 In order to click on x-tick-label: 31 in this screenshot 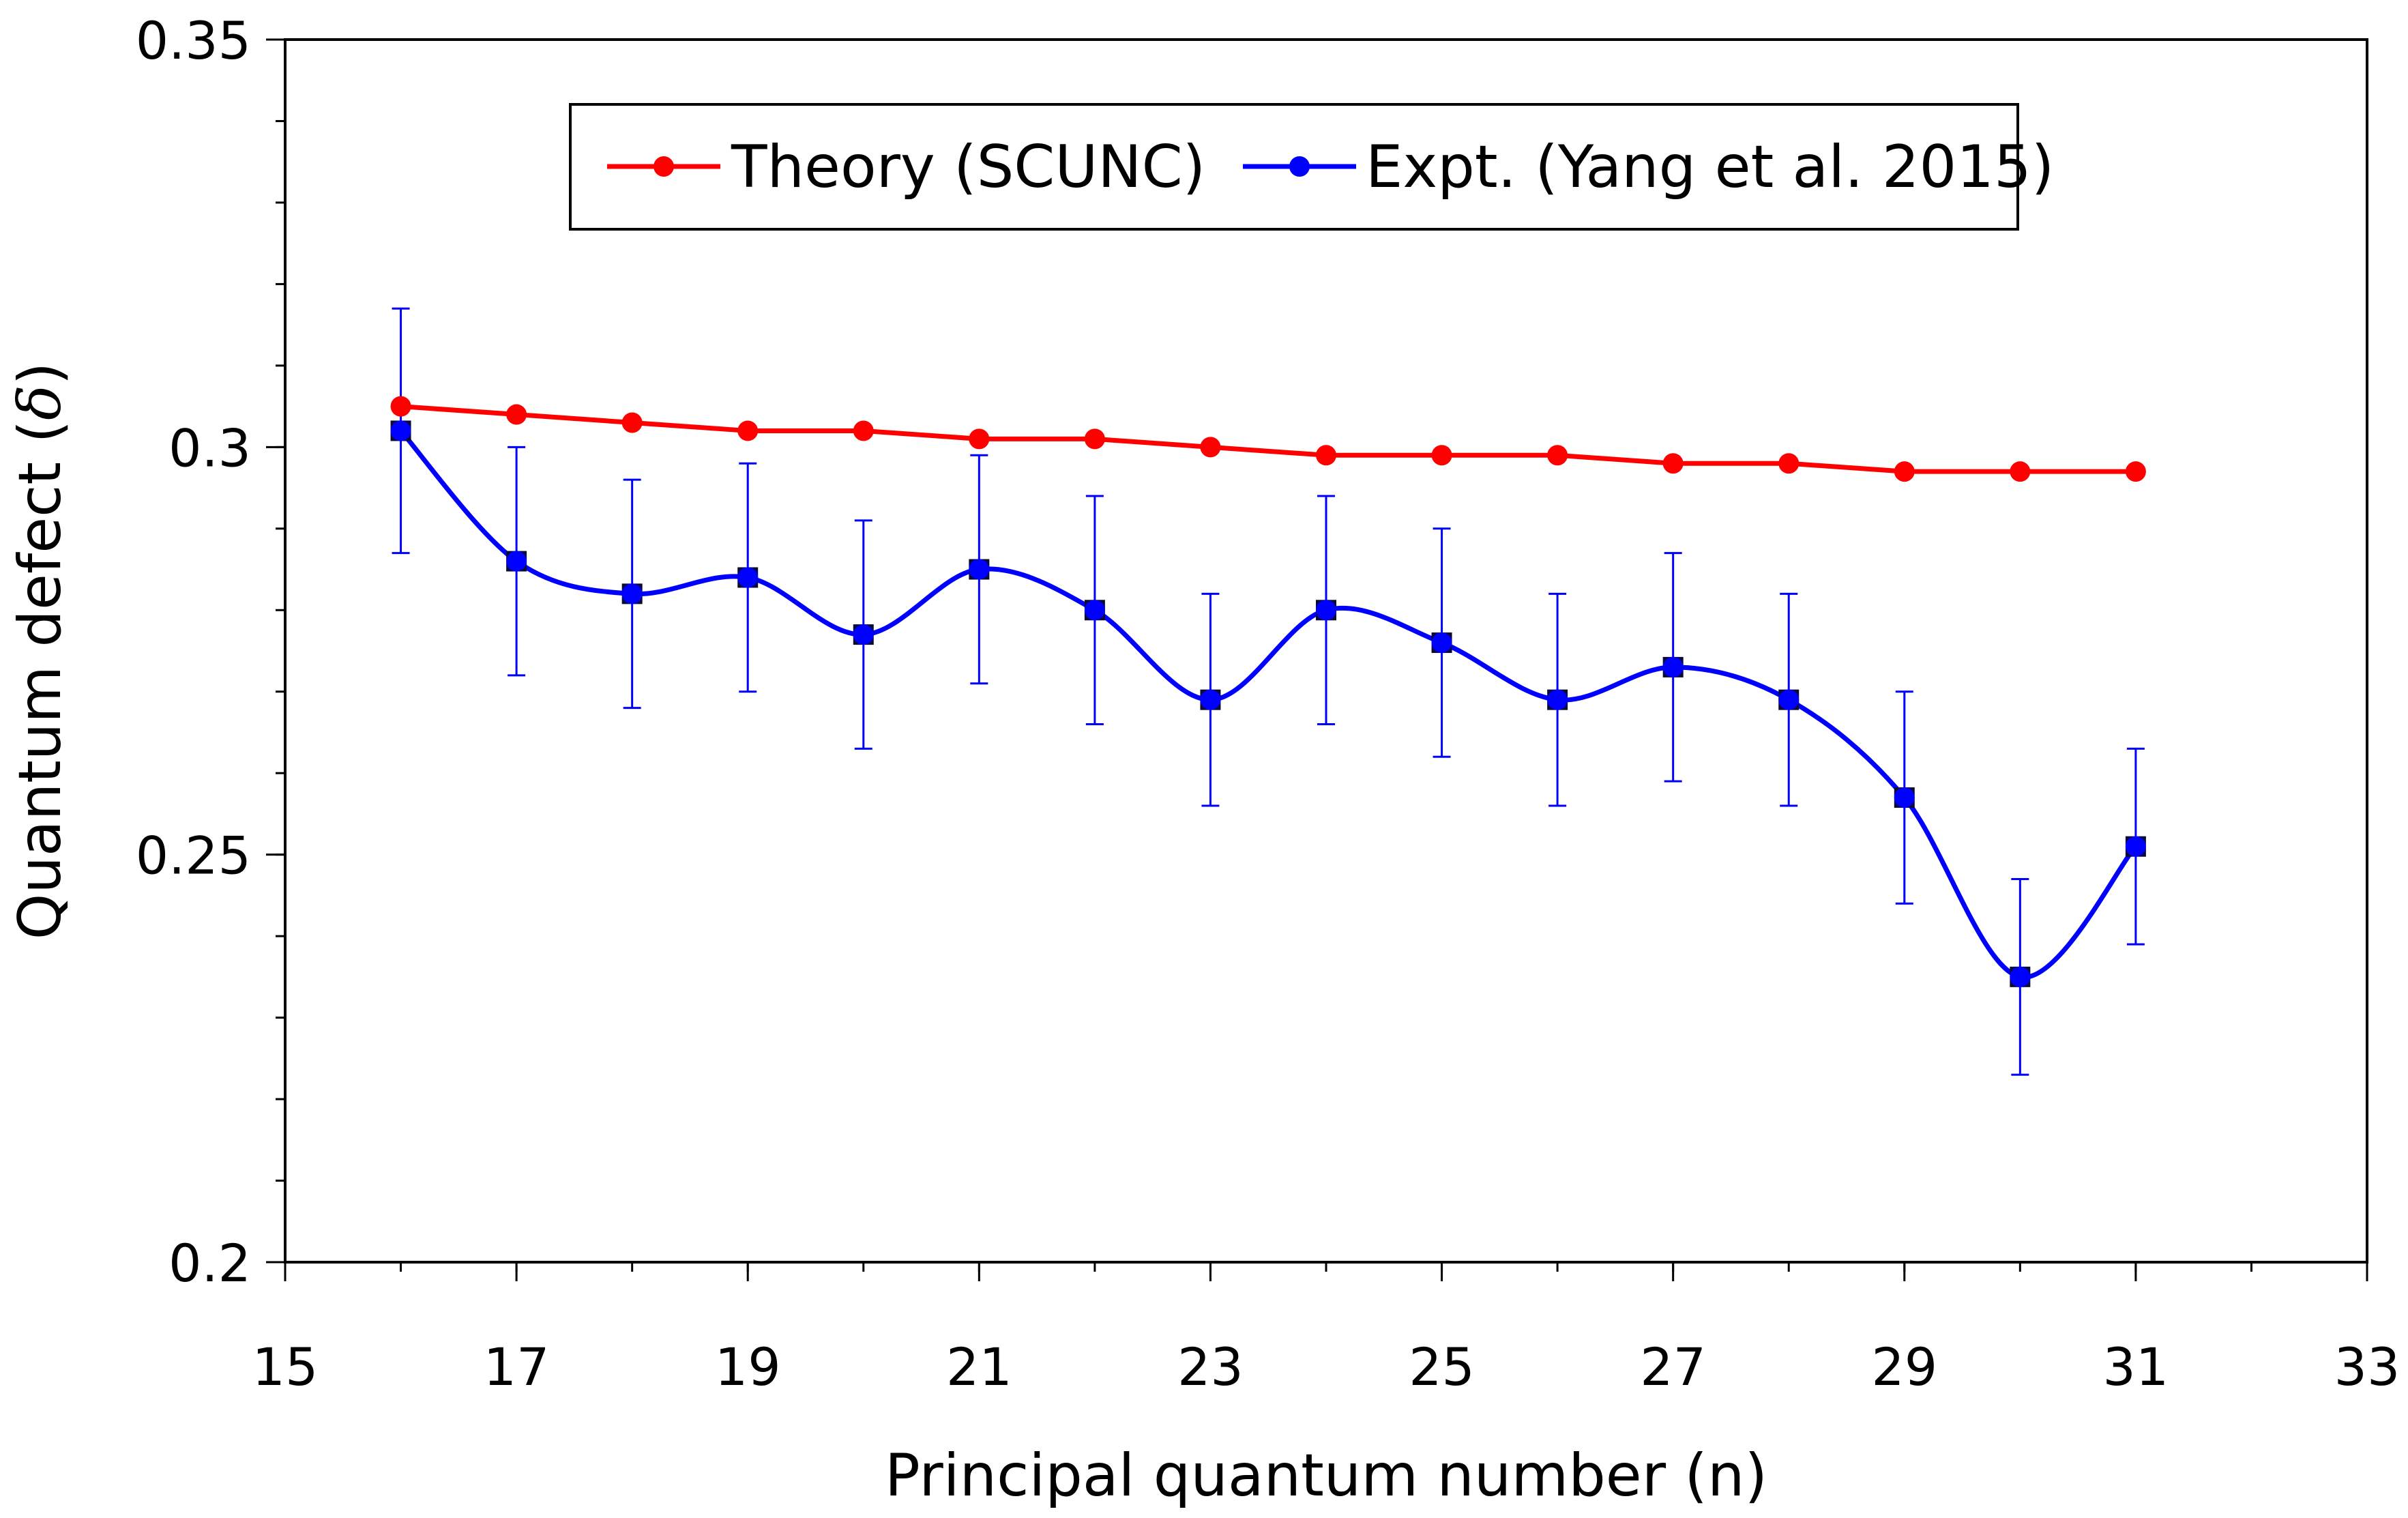, I will do `click(2136, 1367)`.